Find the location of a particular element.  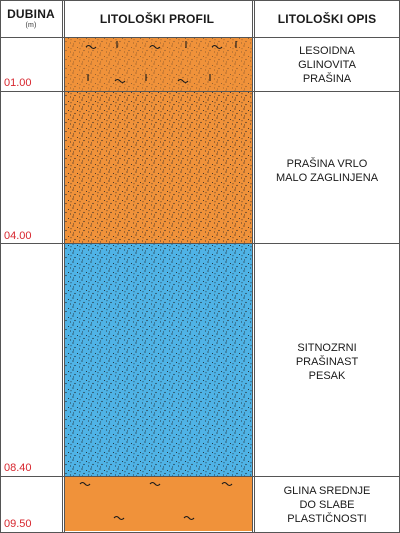

description-line: PRAŠINAST is located at coordinates (327, 362).